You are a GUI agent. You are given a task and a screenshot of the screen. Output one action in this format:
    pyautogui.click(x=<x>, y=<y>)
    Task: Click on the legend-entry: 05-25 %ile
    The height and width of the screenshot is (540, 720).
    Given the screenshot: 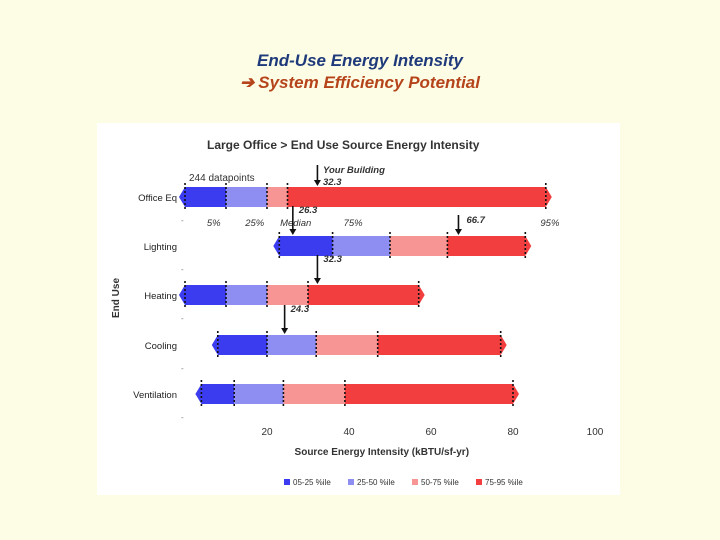 What is the action you would take?
    pyautogui.click(x=312, y=482)
    